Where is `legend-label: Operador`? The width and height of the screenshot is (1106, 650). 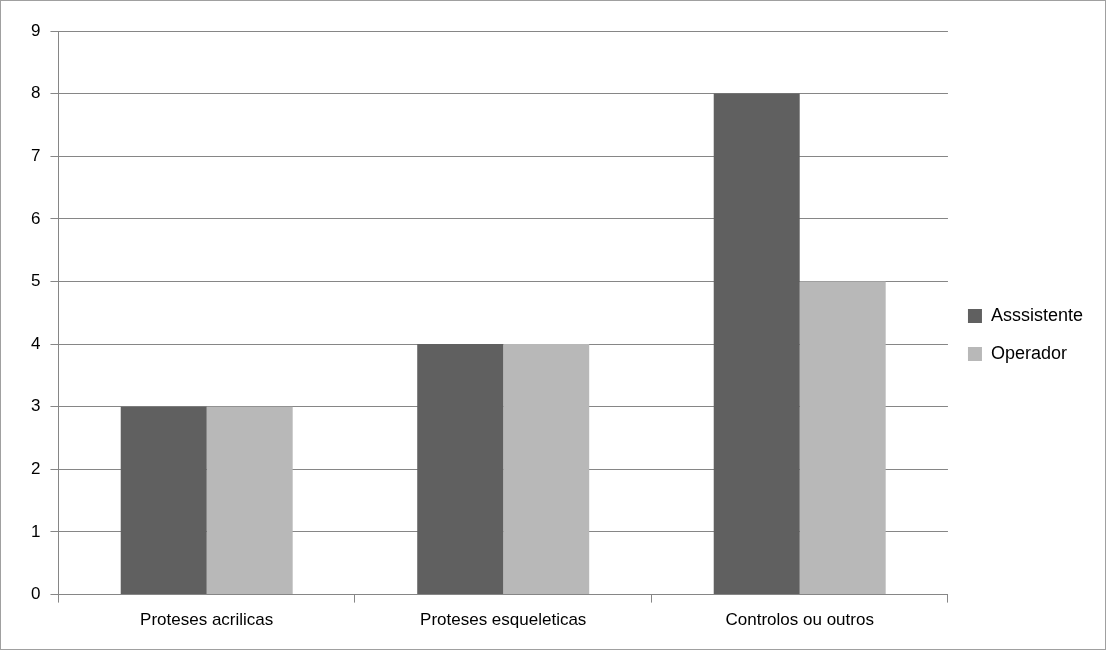 legend-label: Operador is located at coordinates (1029, 352).